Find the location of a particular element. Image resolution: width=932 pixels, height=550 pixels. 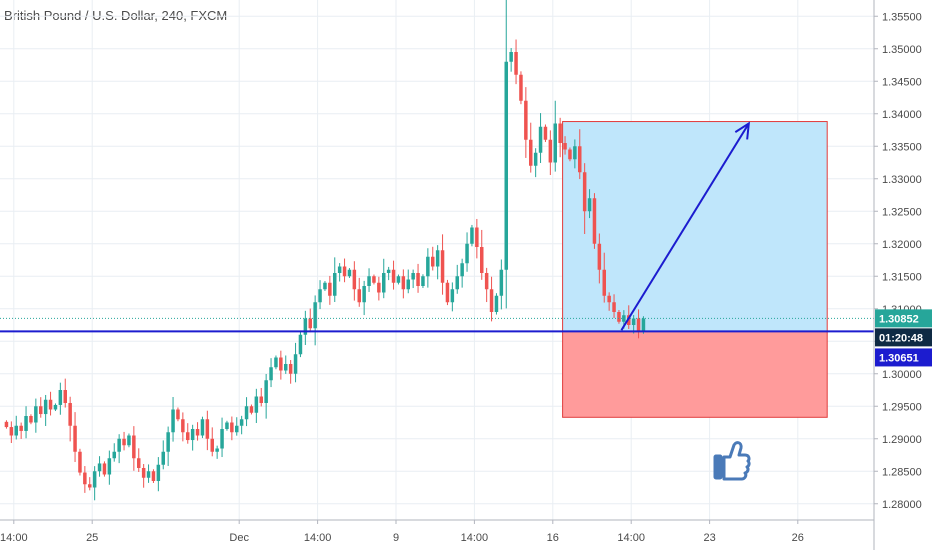

thumb-cuff is located at coordinates (718, 467).